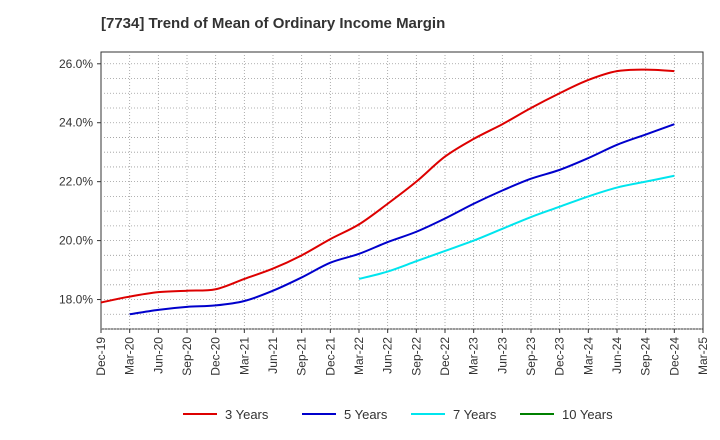 The image size is (720, 440). What do you see at coordinates (617, 355) in the screenshot?
I see `x-tick-label: Jun-24` at bounding box center [617, 355].